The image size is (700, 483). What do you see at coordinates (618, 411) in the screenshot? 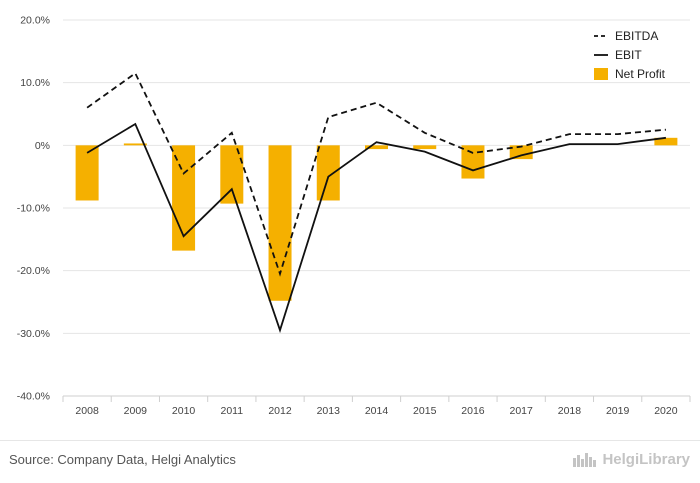
I see `x-tick-label: 2019` at bounding box center [618, 411].